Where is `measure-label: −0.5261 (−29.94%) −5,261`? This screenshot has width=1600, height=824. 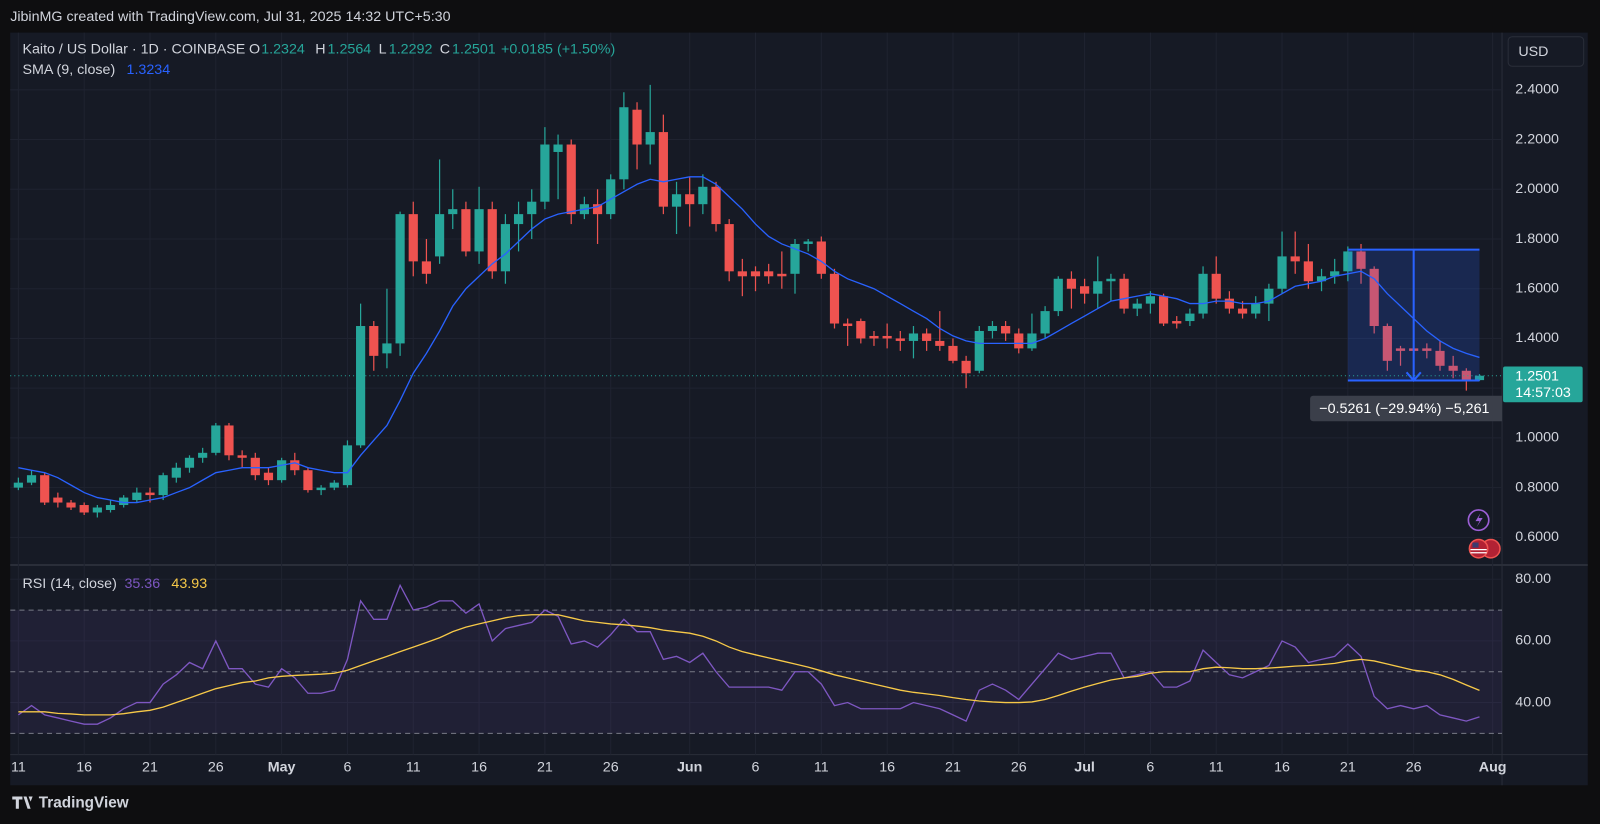
measure-label: −0.5261 (−29.94%) −5,261 is located at coordinates (1404, 409).